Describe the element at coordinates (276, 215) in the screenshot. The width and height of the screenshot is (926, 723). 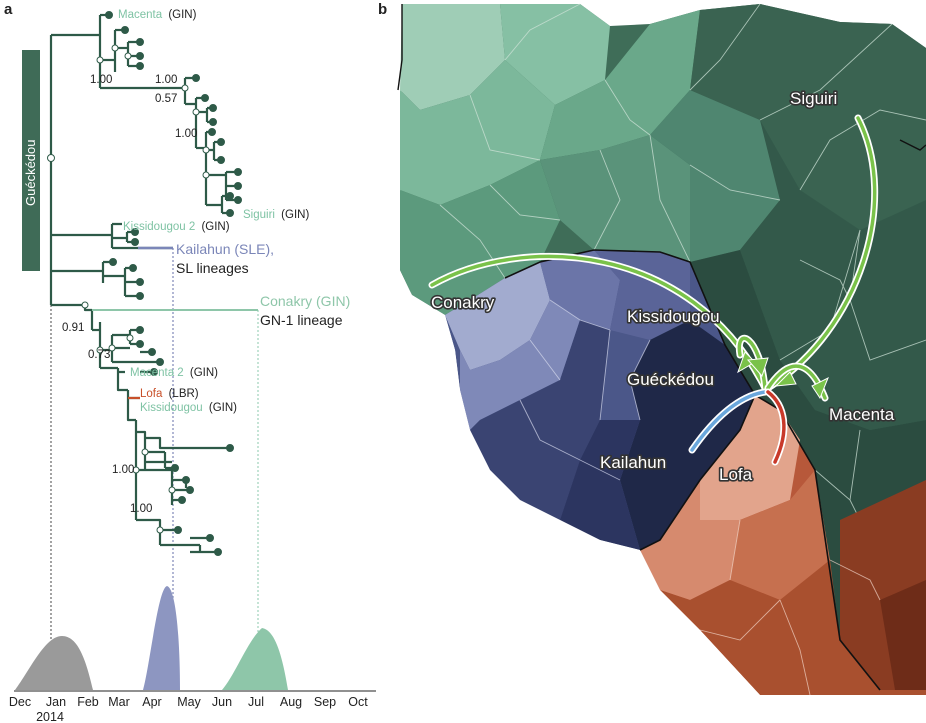
I see `tip-label-siguiri: Siguiri (GIN)` at that location.